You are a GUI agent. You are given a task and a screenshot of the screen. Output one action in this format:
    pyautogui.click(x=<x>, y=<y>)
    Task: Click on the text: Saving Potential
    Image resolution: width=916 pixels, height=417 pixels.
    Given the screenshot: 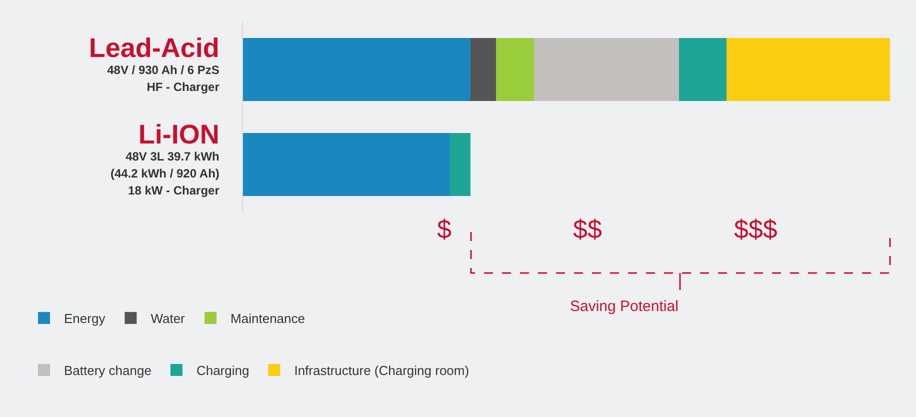 What is the action you would take?
    pyautogui.click(x=624, y=306)
    